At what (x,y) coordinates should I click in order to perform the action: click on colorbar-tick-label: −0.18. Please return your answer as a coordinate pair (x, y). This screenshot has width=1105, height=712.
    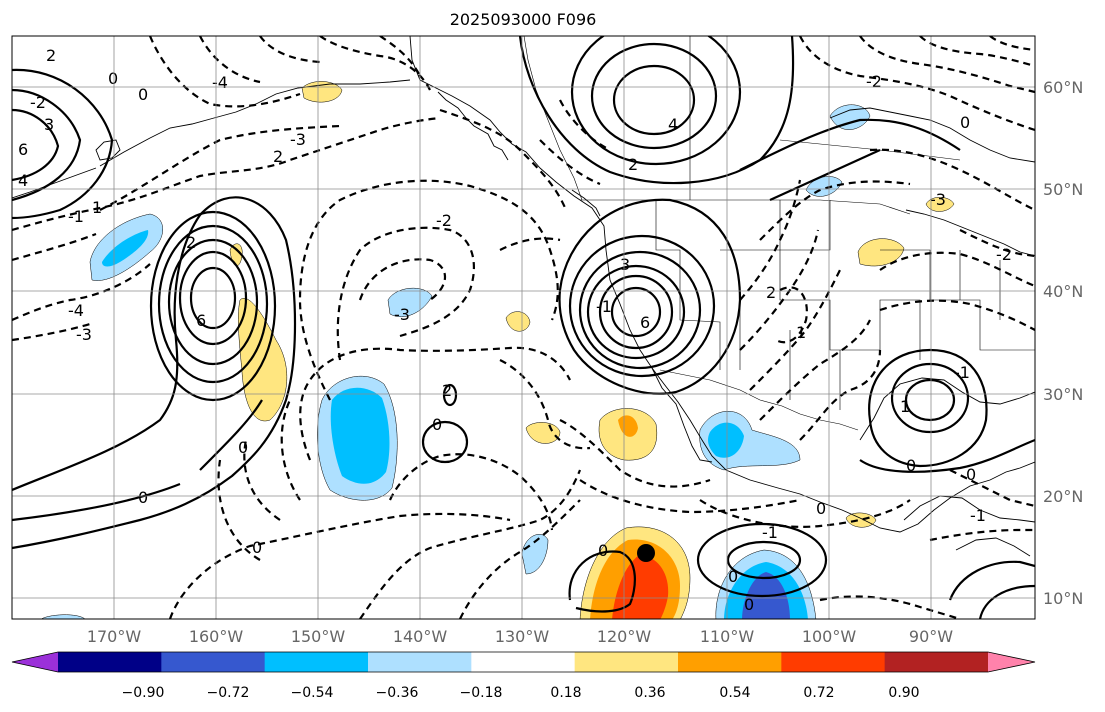
    Looking at the image, I should click on (481, 693).